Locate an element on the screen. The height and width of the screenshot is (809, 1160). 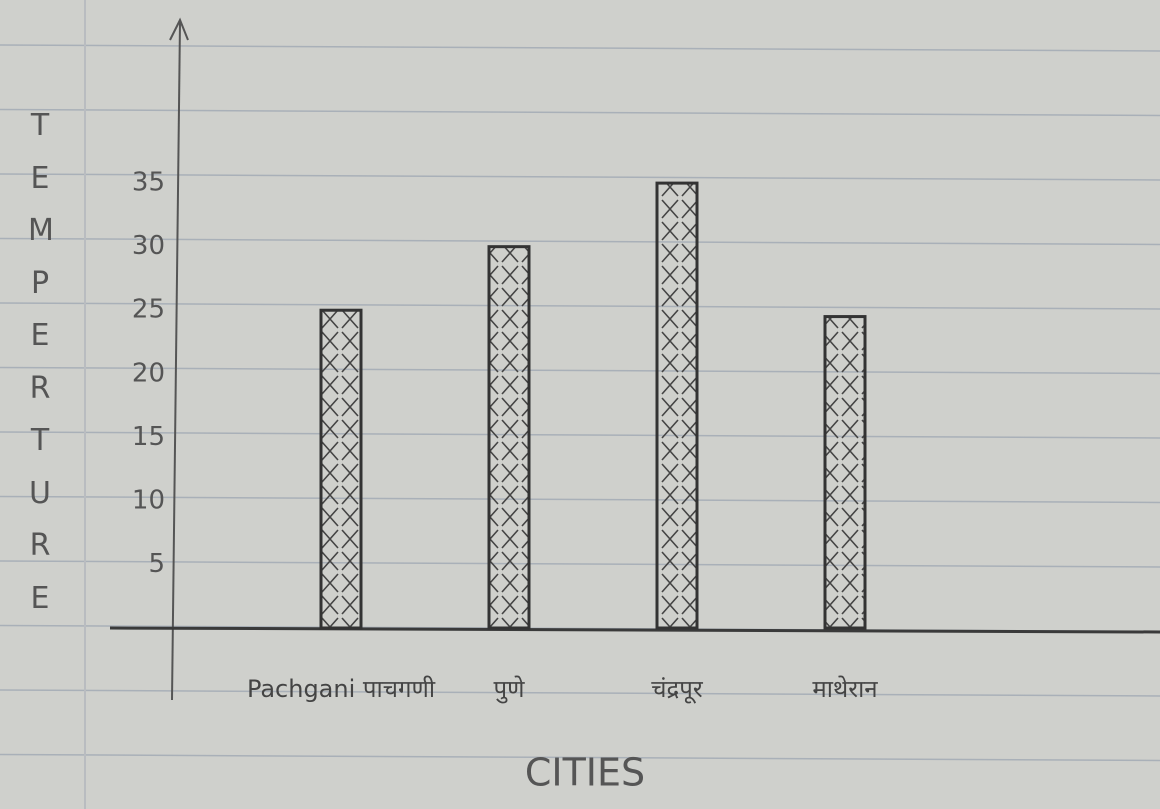
x-tick-label: Pachgani पाचगणी is located at coordinates (341, 689).